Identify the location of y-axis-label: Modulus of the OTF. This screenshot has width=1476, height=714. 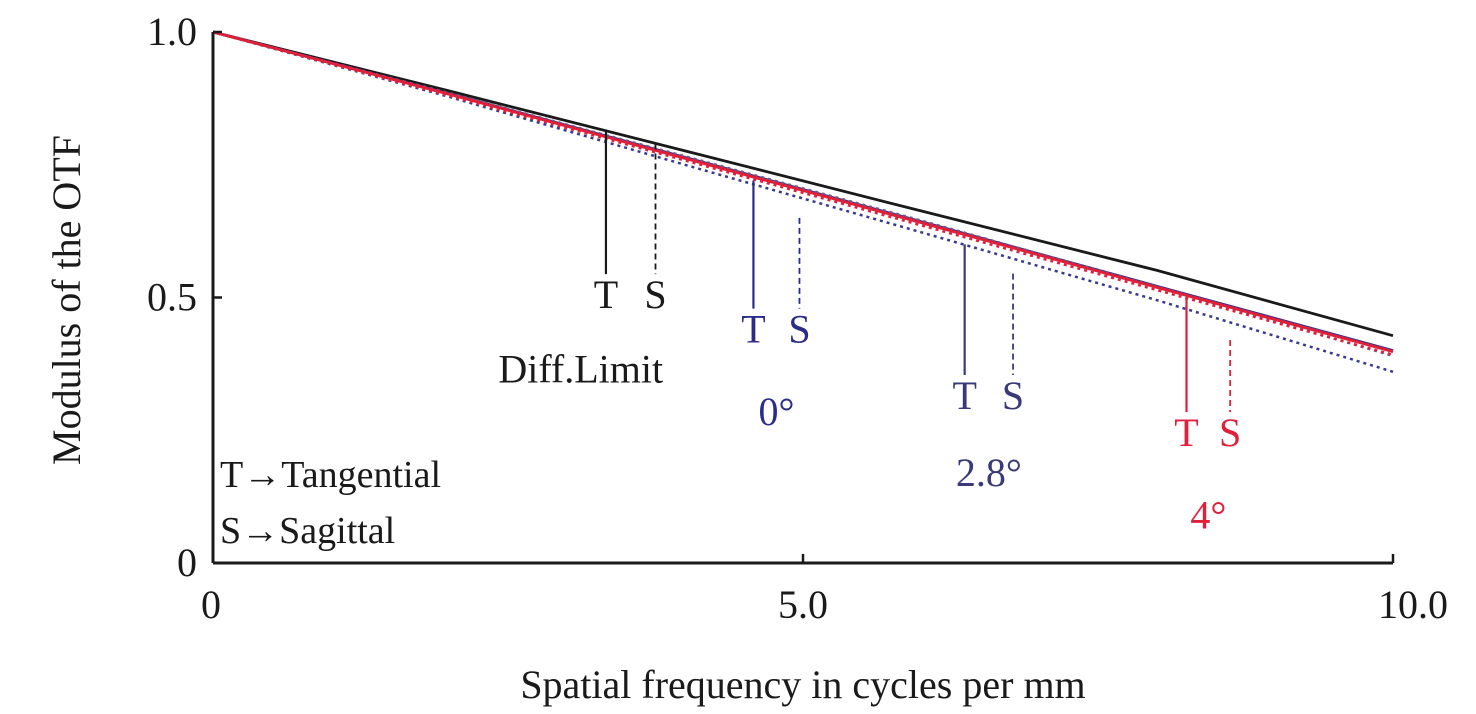
(66, 300).